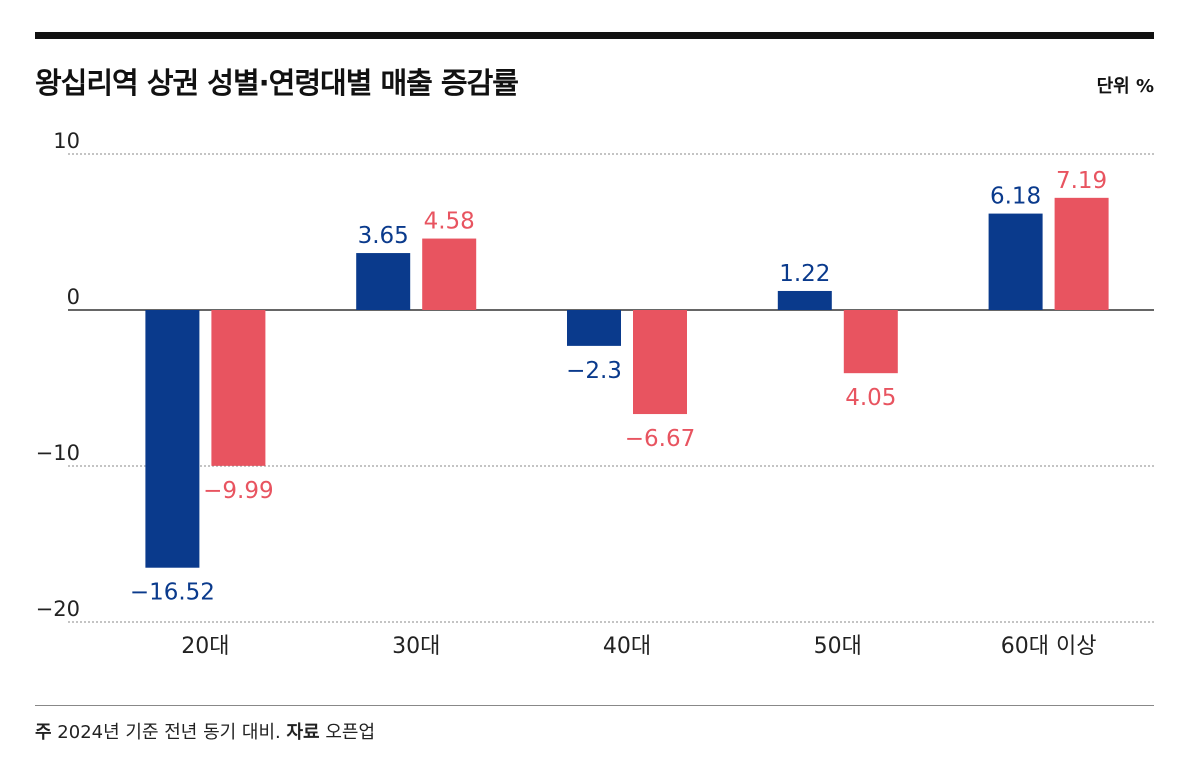 The image size is (1200, 777). What do you see at coordinates (303, 732) in the screenshot?
I see `source-label: 자료` at bounding box center [303, 732].